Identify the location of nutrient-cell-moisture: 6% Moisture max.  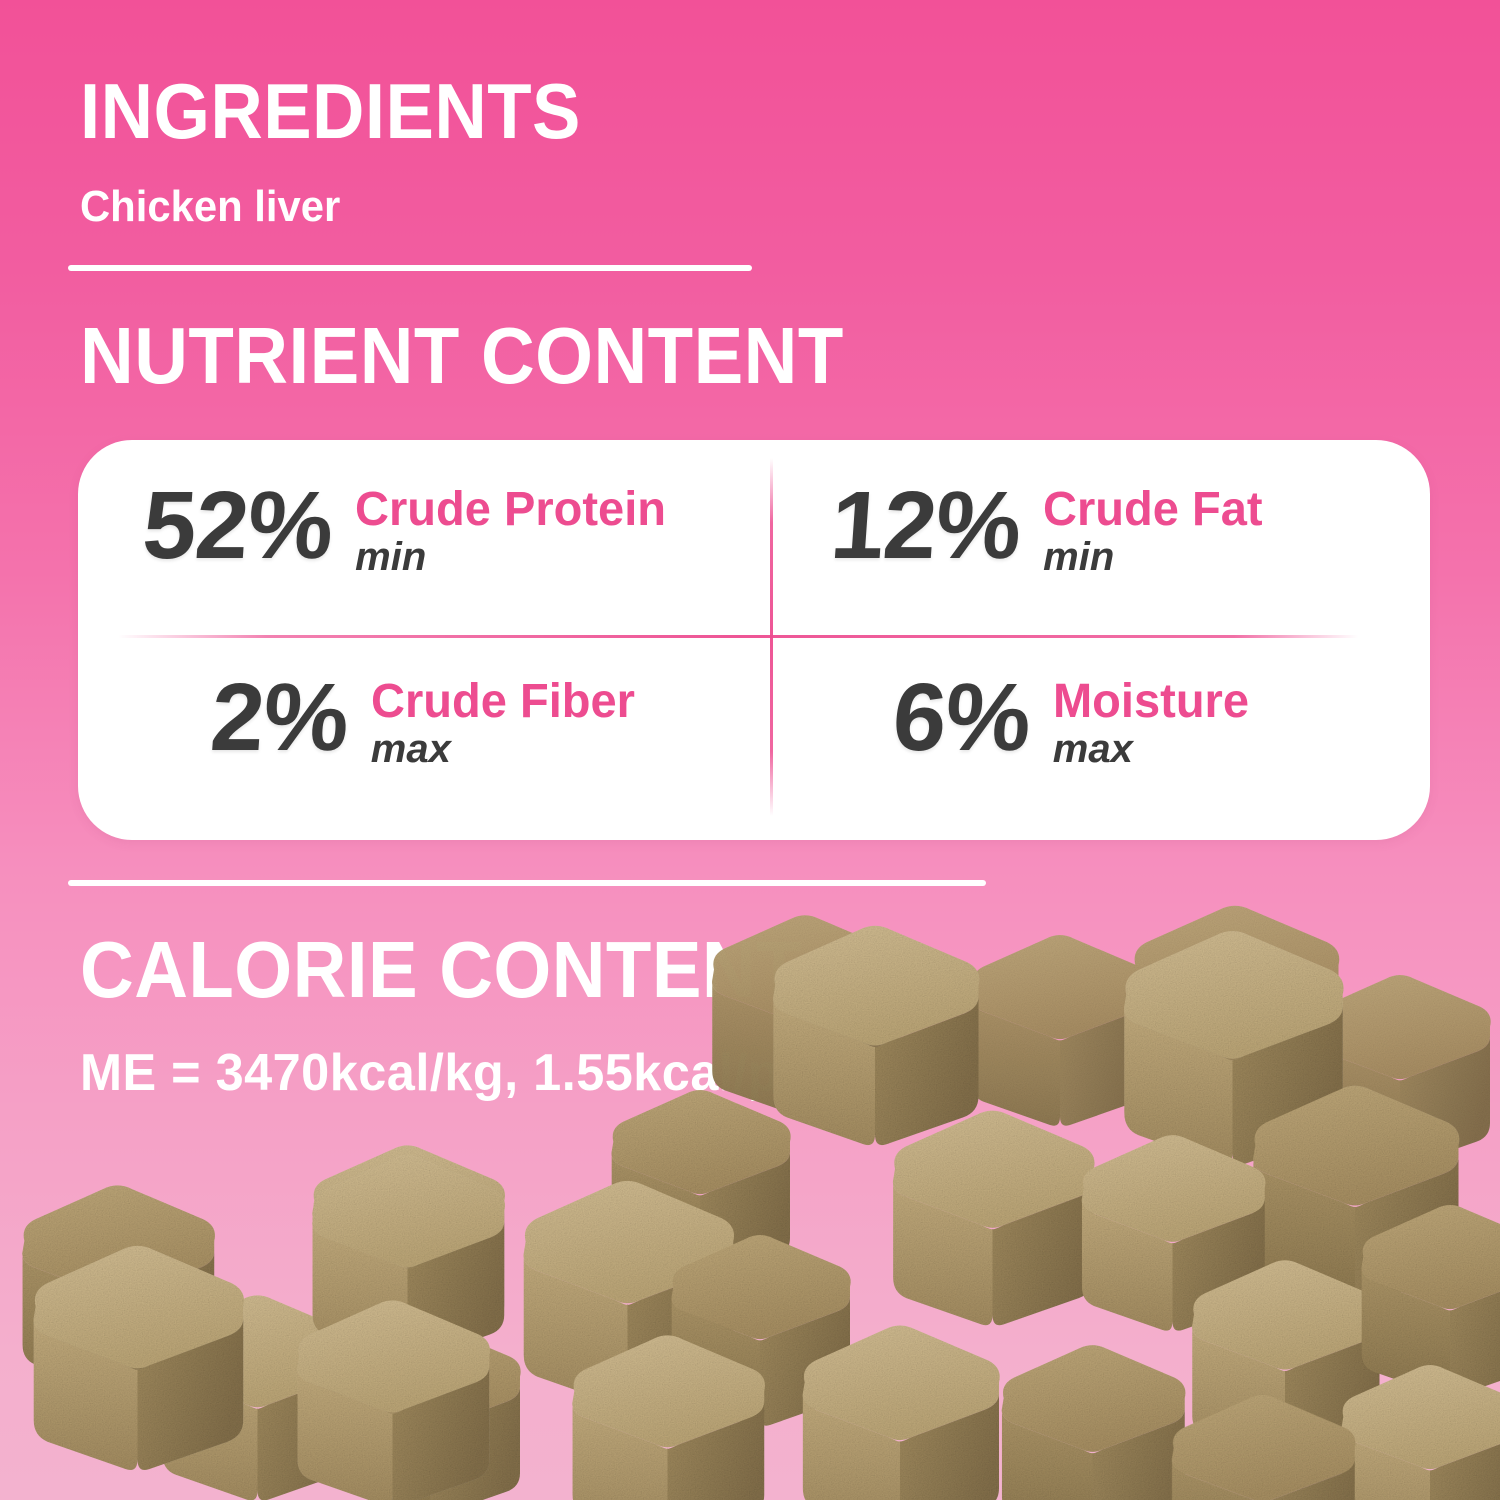
(1071, 717).